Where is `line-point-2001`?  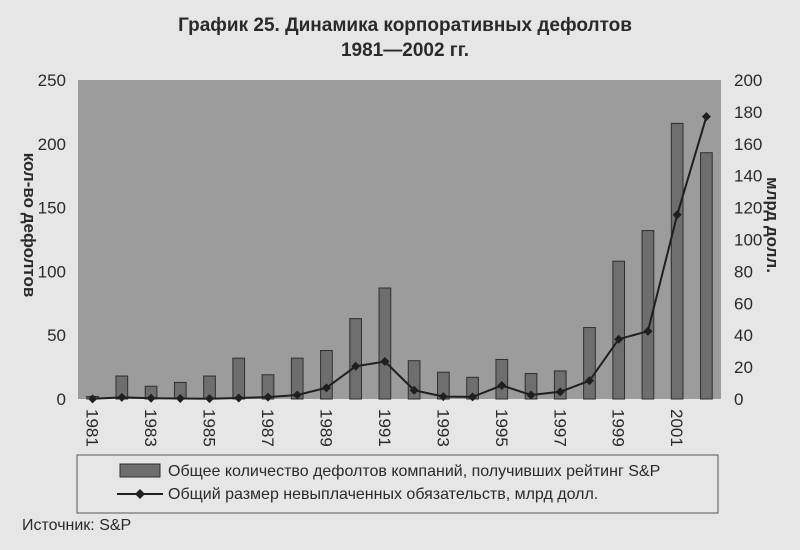
line-point-2001 is located at coordinates (677, 215).